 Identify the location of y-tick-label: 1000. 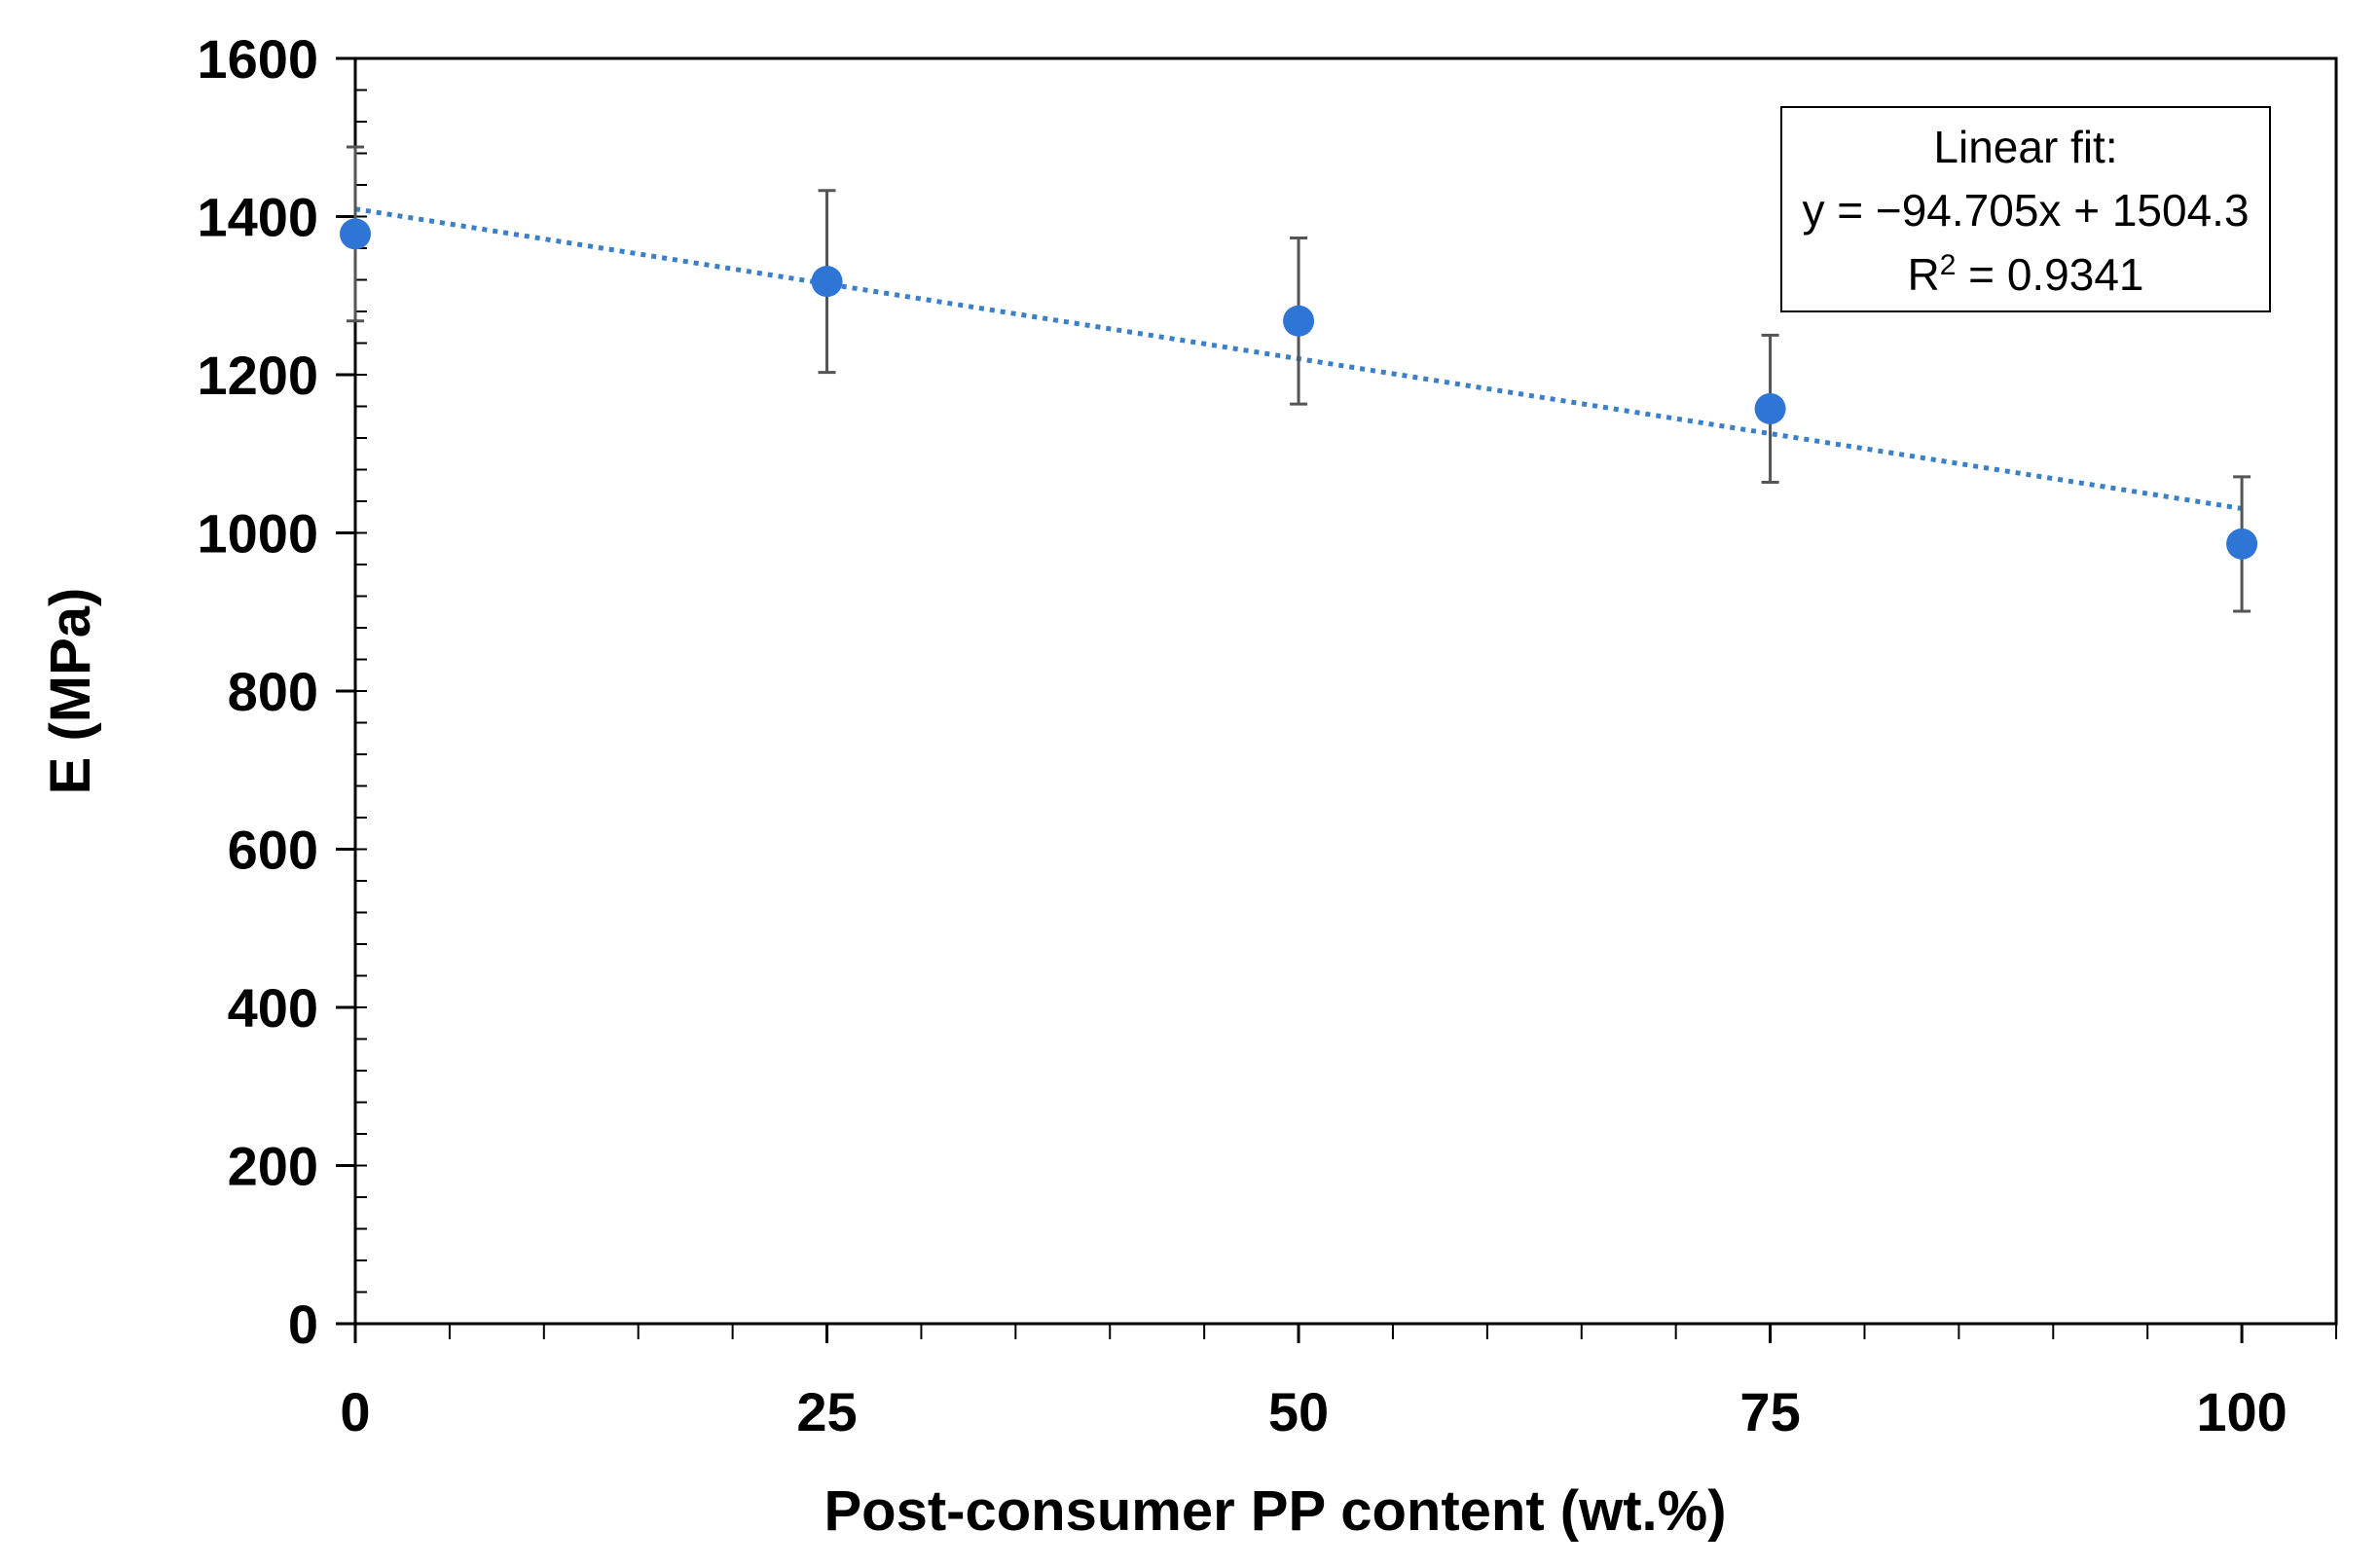
(258, 534).